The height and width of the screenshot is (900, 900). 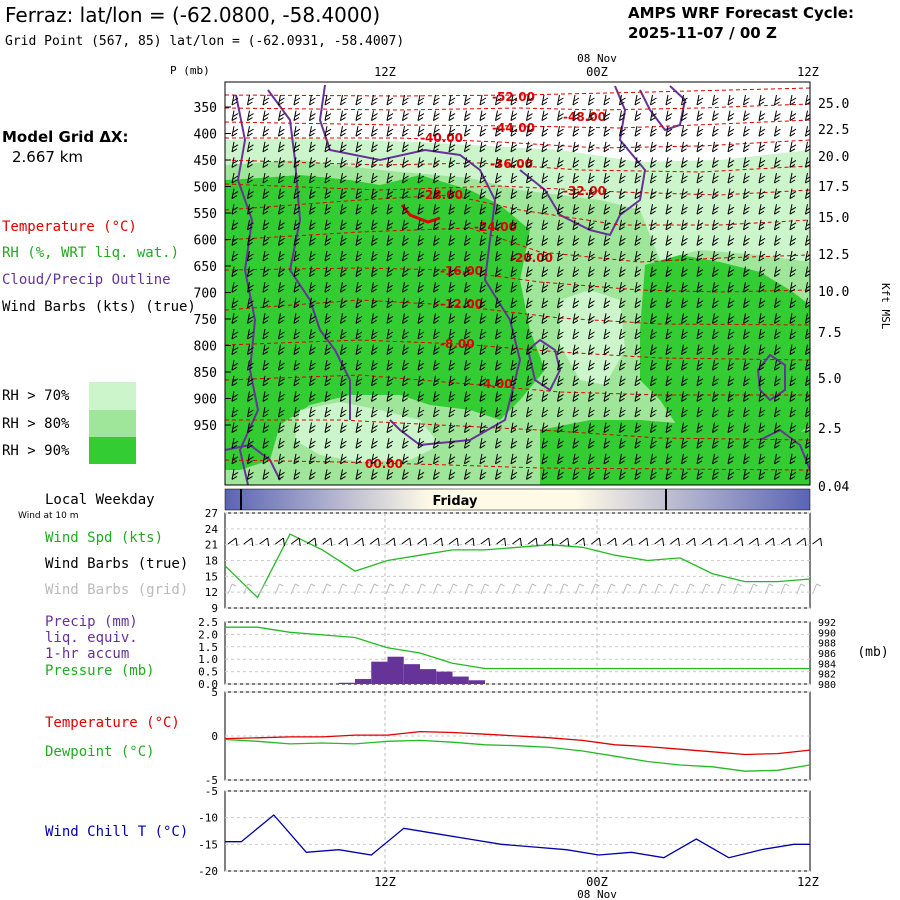 What do you see at coordinates (36, 424) in the screenshot?
I see `rh-key-80: RH > 80%` at bounding box center [36, 424].